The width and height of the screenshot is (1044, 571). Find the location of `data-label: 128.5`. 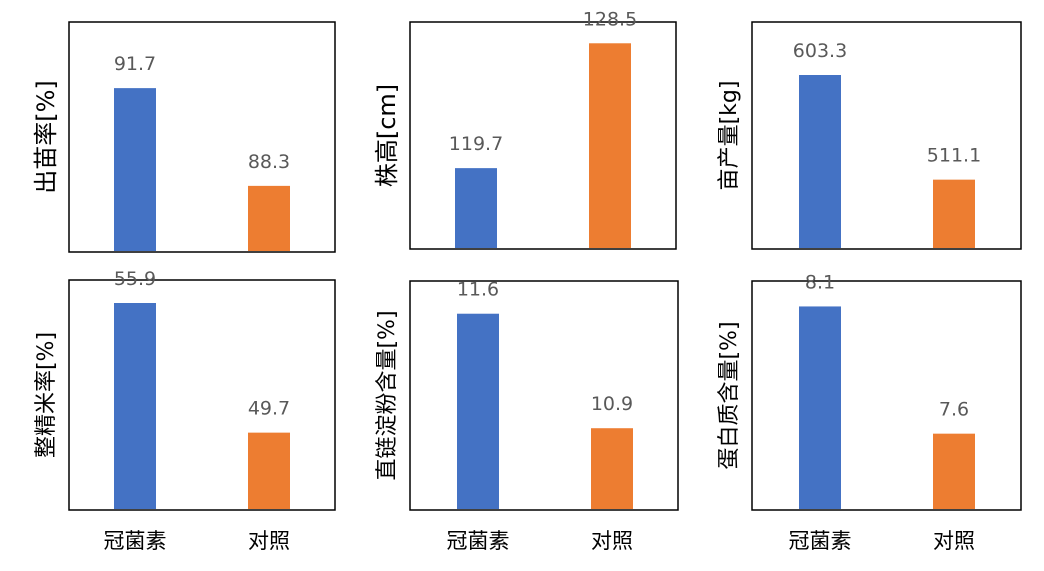

data-label: 128.5 is located at coordinates (610, 19).